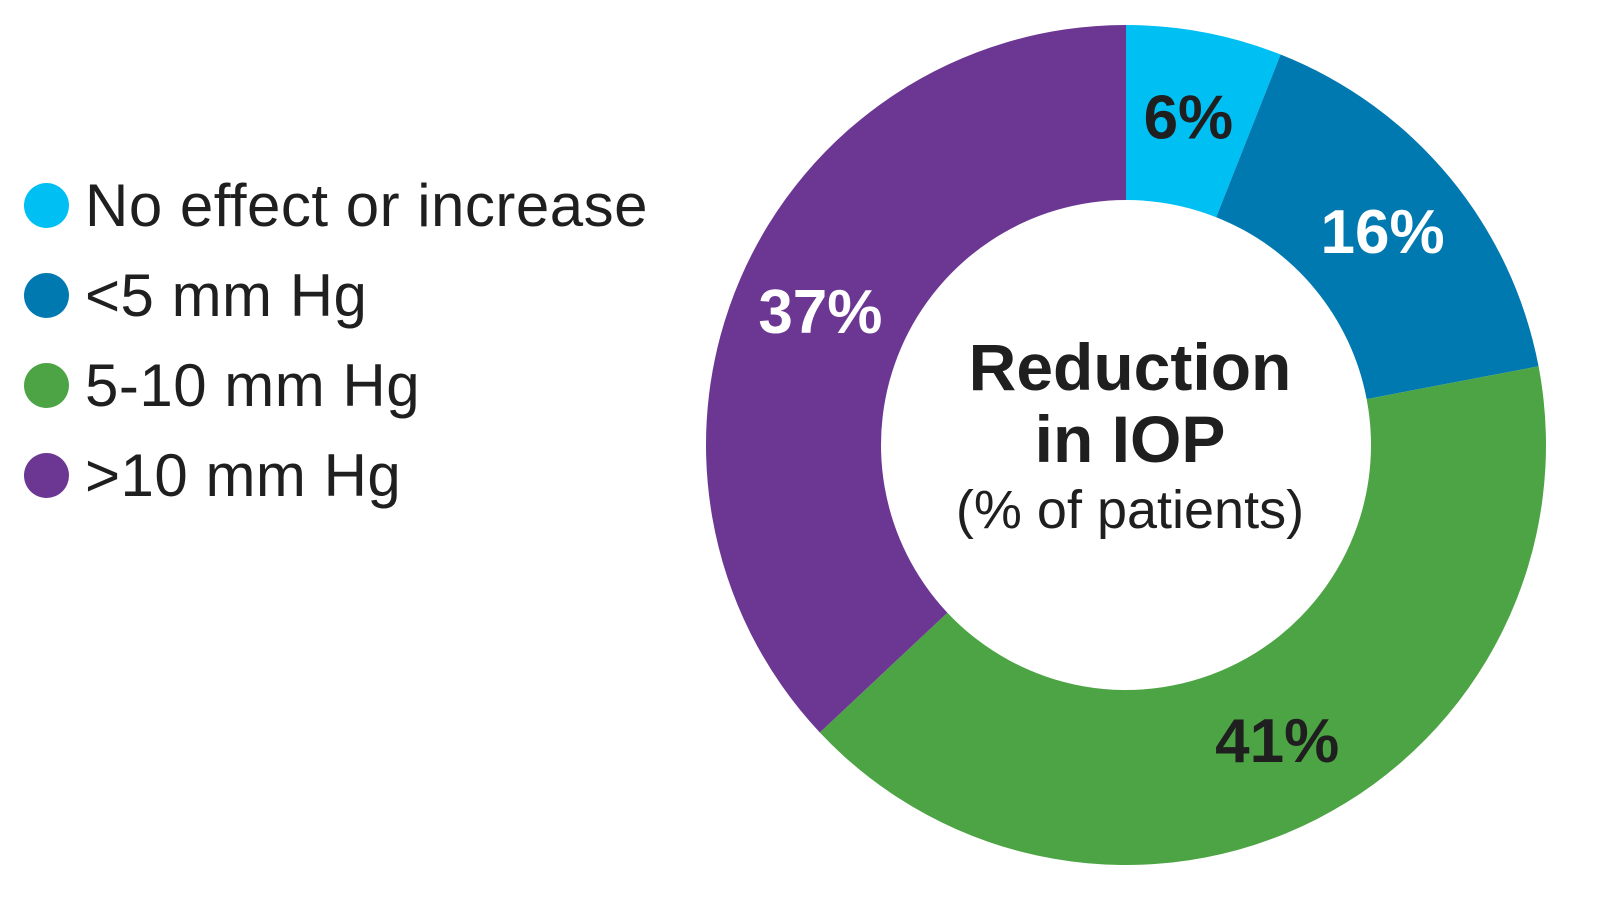 The height and width of the screenshot is (911, 1600). What do you see at coordinates (46, 205) in the screenshot?
I see `legend-swatch-no-effect` at bounding box center [46, 205].